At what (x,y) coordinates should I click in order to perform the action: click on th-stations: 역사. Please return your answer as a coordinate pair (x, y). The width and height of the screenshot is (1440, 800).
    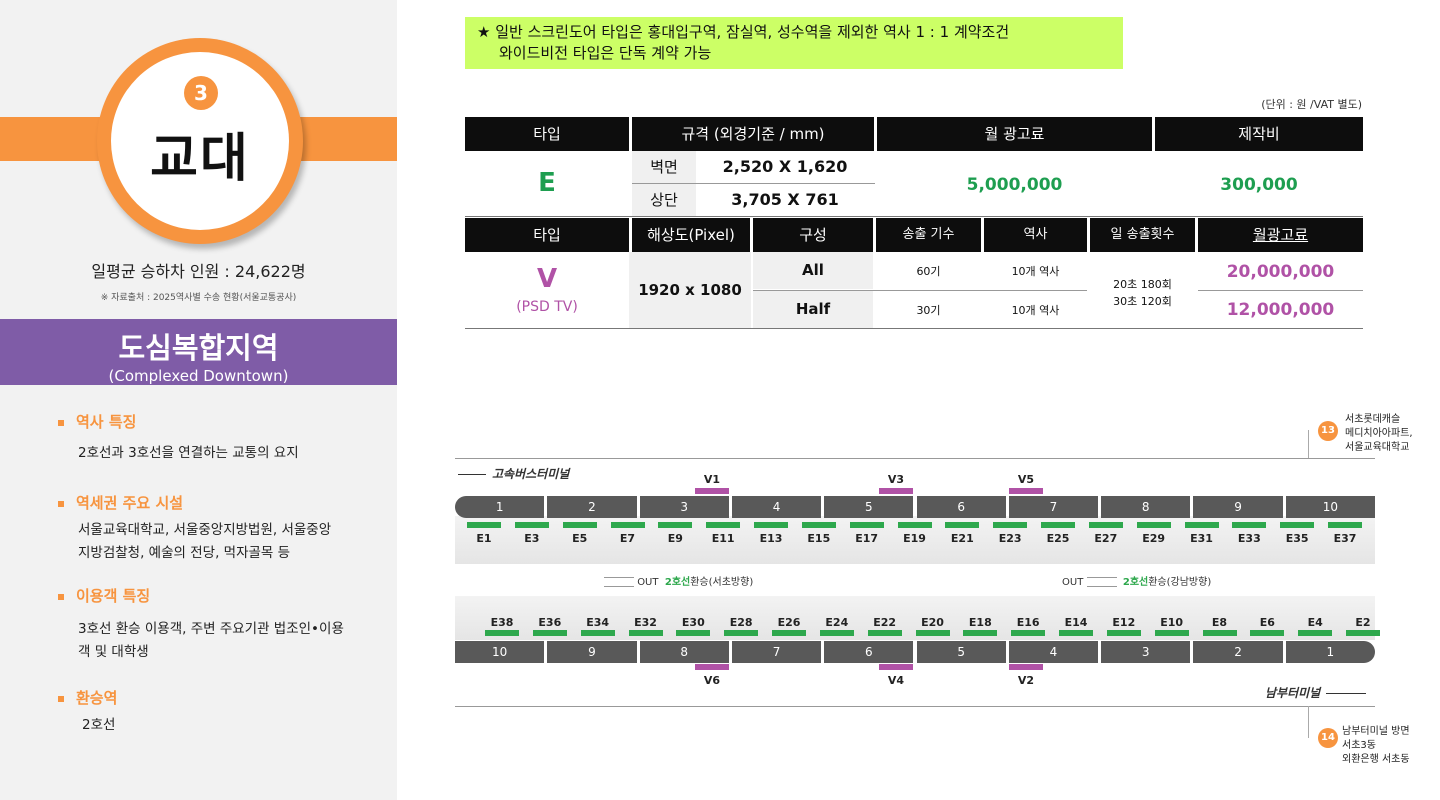
    Looking at the image, I should click on (1035, 235).